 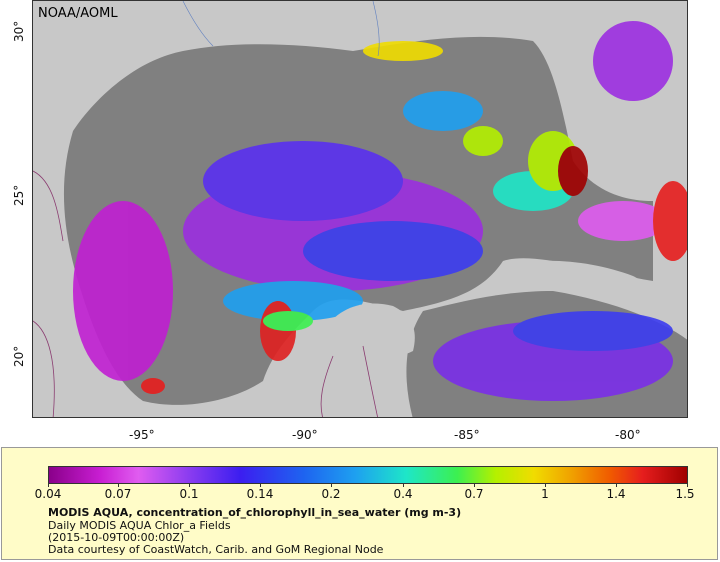 What do you see at coordinates (369, 331) in the screenshot?
I see `yucatan-peninsula` at bounding box center [369, 331].